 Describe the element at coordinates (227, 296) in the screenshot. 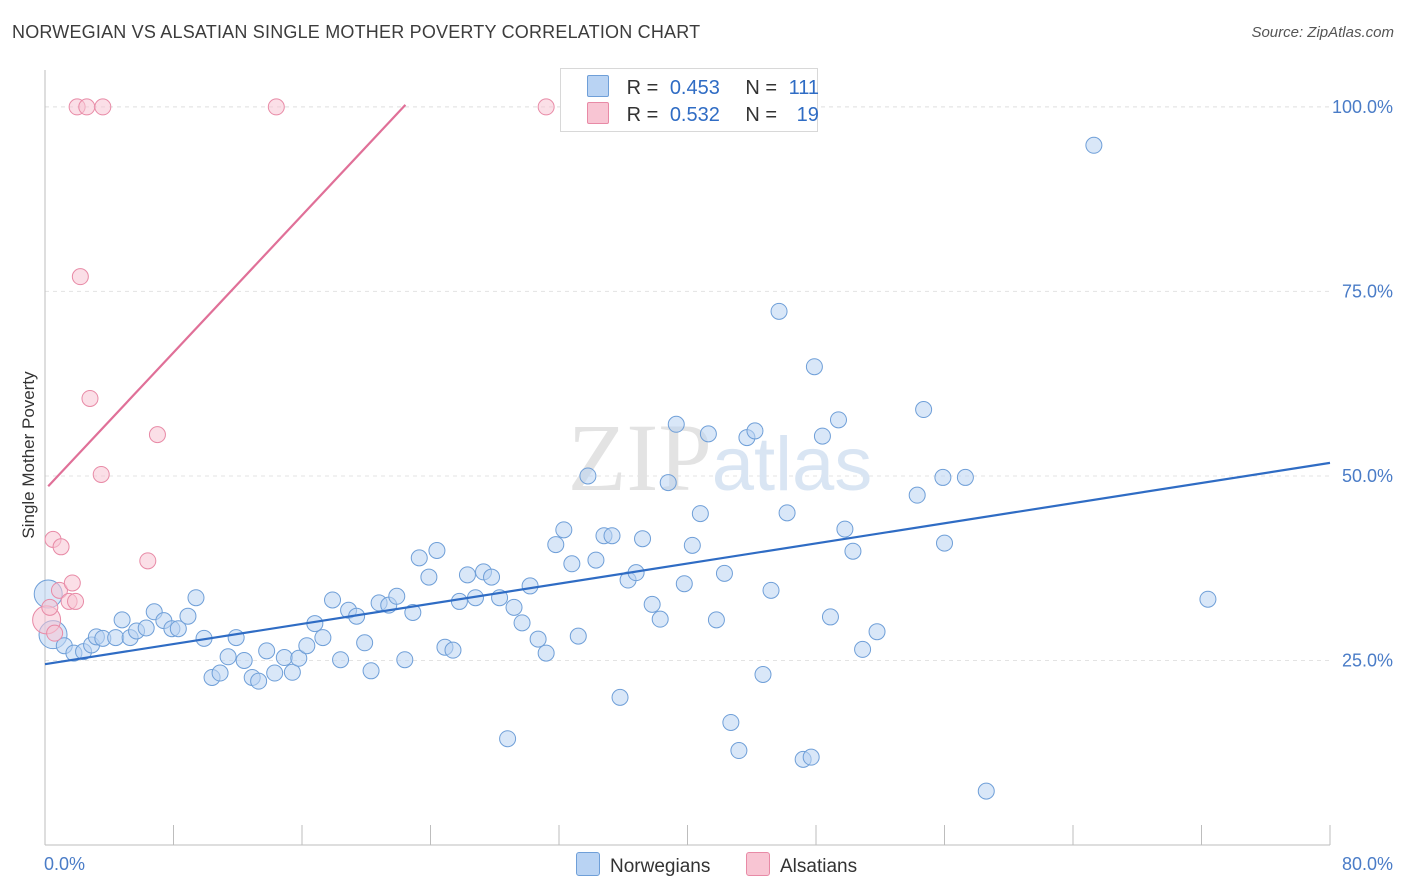

I see `alsatians-trendline` at that location.